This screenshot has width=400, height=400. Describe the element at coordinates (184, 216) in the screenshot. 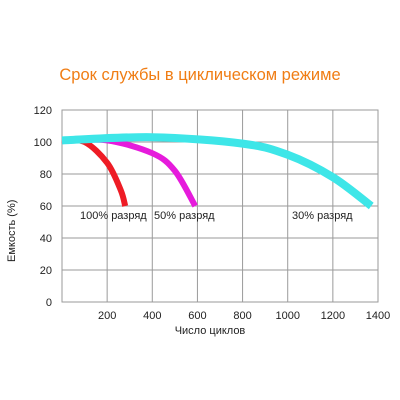

I see `series-annotation-2: 50% разряд` at that location.